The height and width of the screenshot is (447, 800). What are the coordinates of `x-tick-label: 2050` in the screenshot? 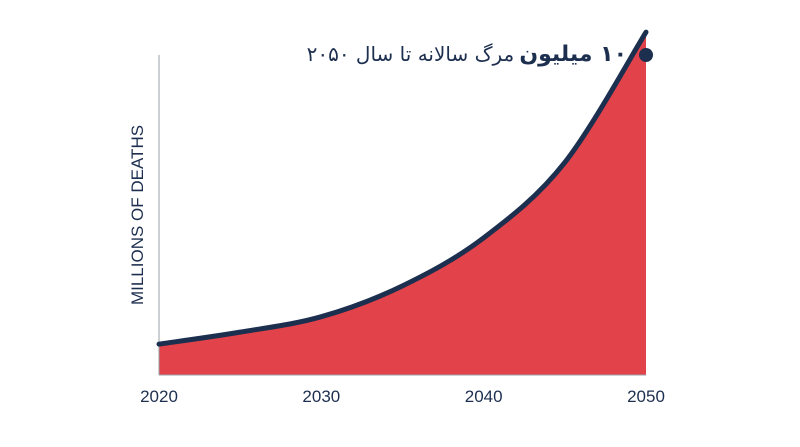 It's located at (646, 396).